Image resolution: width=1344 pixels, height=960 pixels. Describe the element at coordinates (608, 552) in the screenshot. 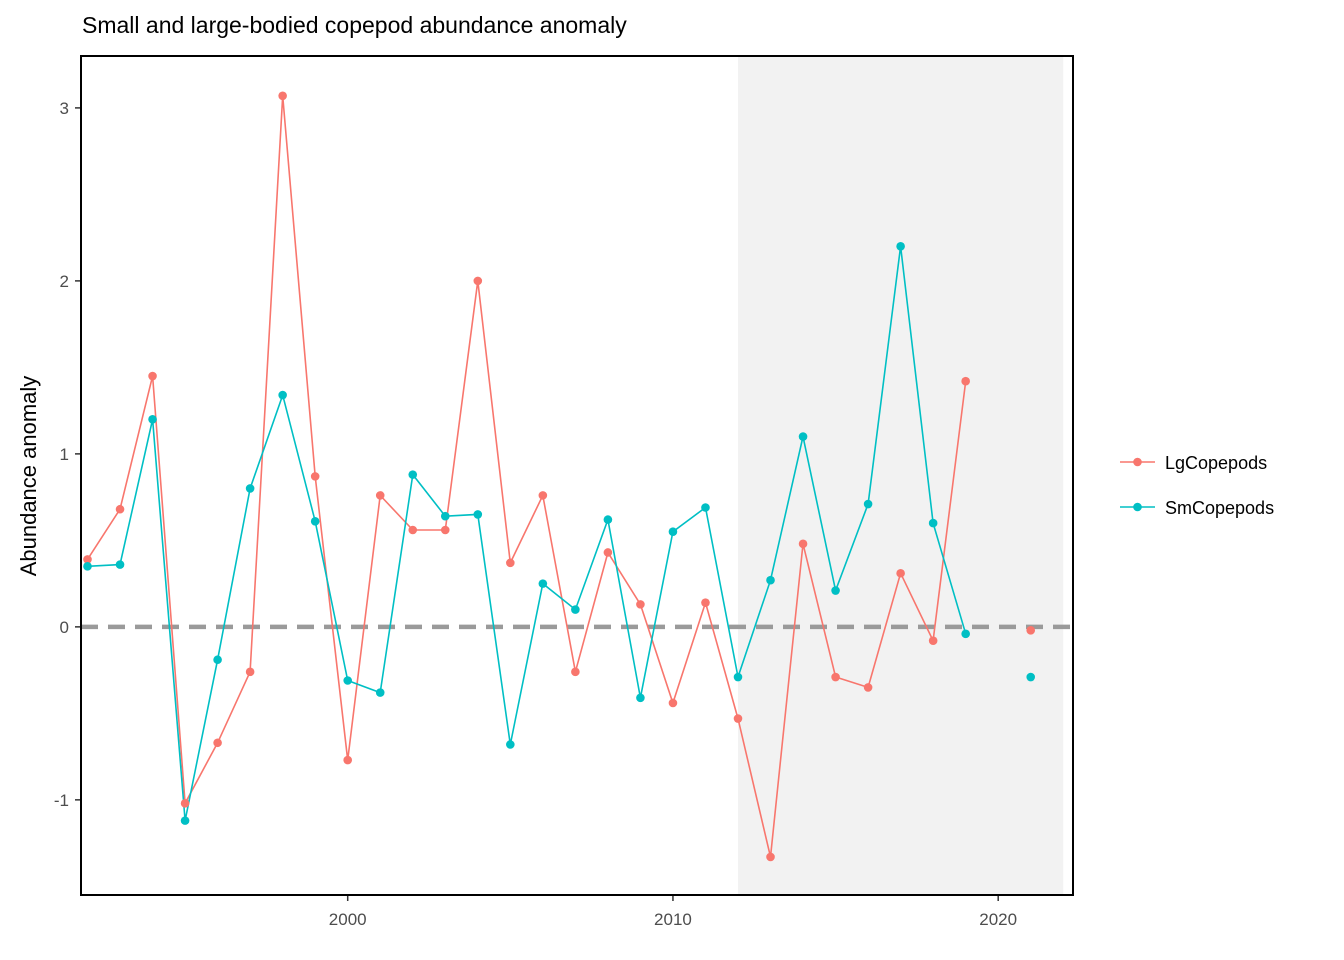

I see `data-point-lgcopepods-2008` at that location.